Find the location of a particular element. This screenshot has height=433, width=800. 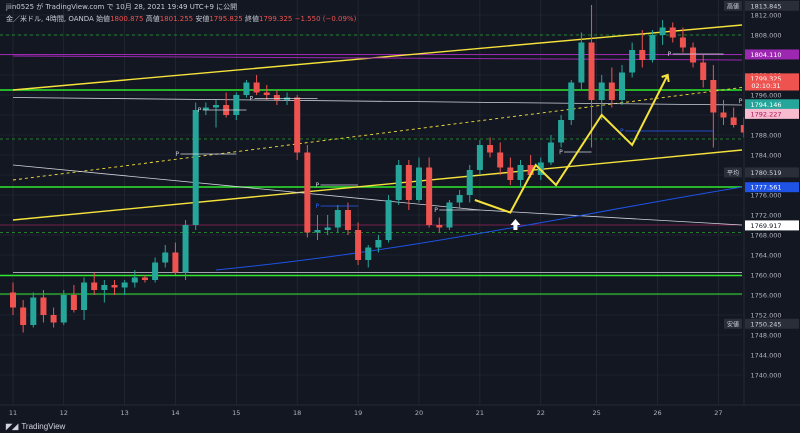

price-tick-label: 1812.000 is located at coordinates (765, 16).